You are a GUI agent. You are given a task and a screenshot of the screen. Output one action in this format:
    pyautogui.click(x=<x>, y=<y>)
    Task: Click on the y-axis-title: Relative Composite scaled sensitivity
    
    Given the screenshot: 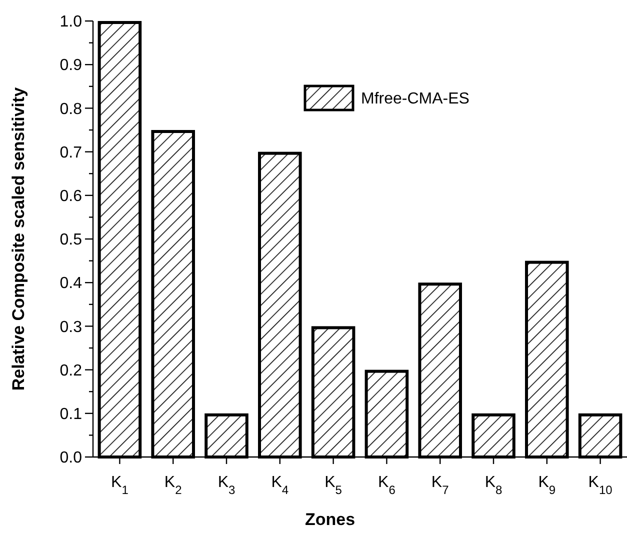 What is the action you would take?
    pyautogui.click(x=18, y=238)
    